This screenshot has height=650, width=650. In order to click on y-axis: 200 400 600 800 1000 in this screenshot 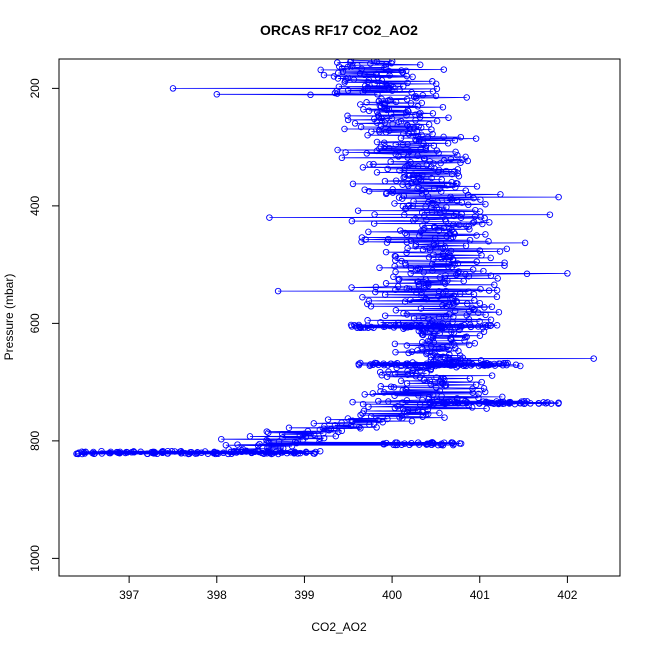, I will do `click(44, 325)`.